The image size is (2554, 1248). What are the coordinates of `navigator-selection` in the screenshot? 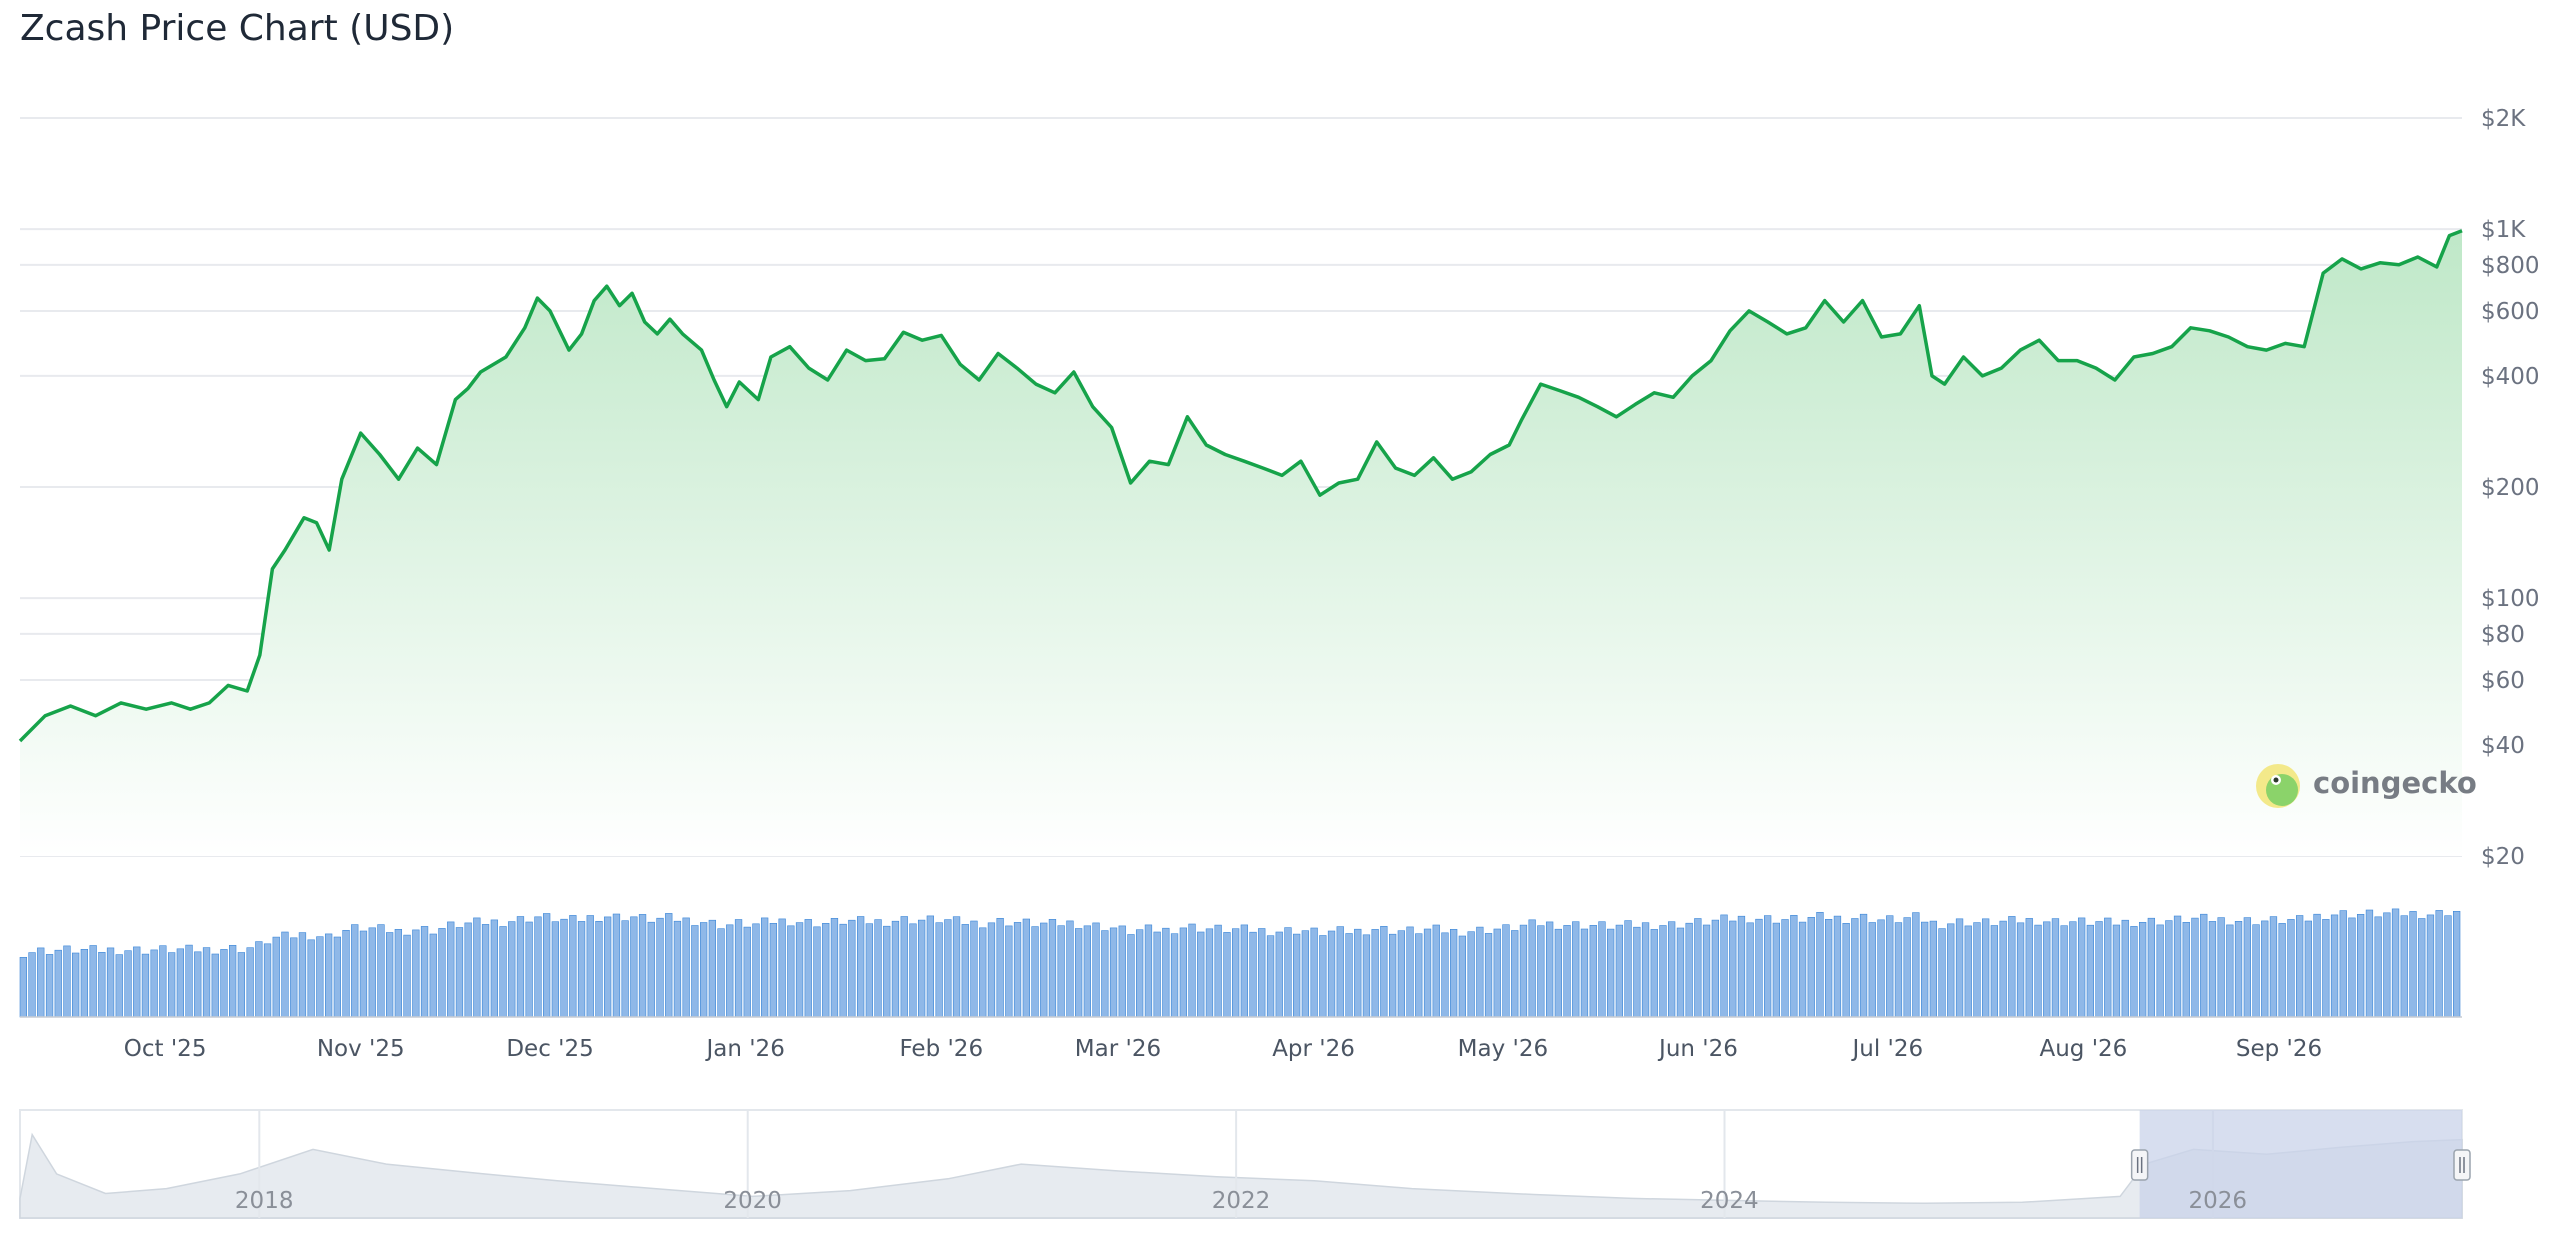 It's located at (2300, 1164).